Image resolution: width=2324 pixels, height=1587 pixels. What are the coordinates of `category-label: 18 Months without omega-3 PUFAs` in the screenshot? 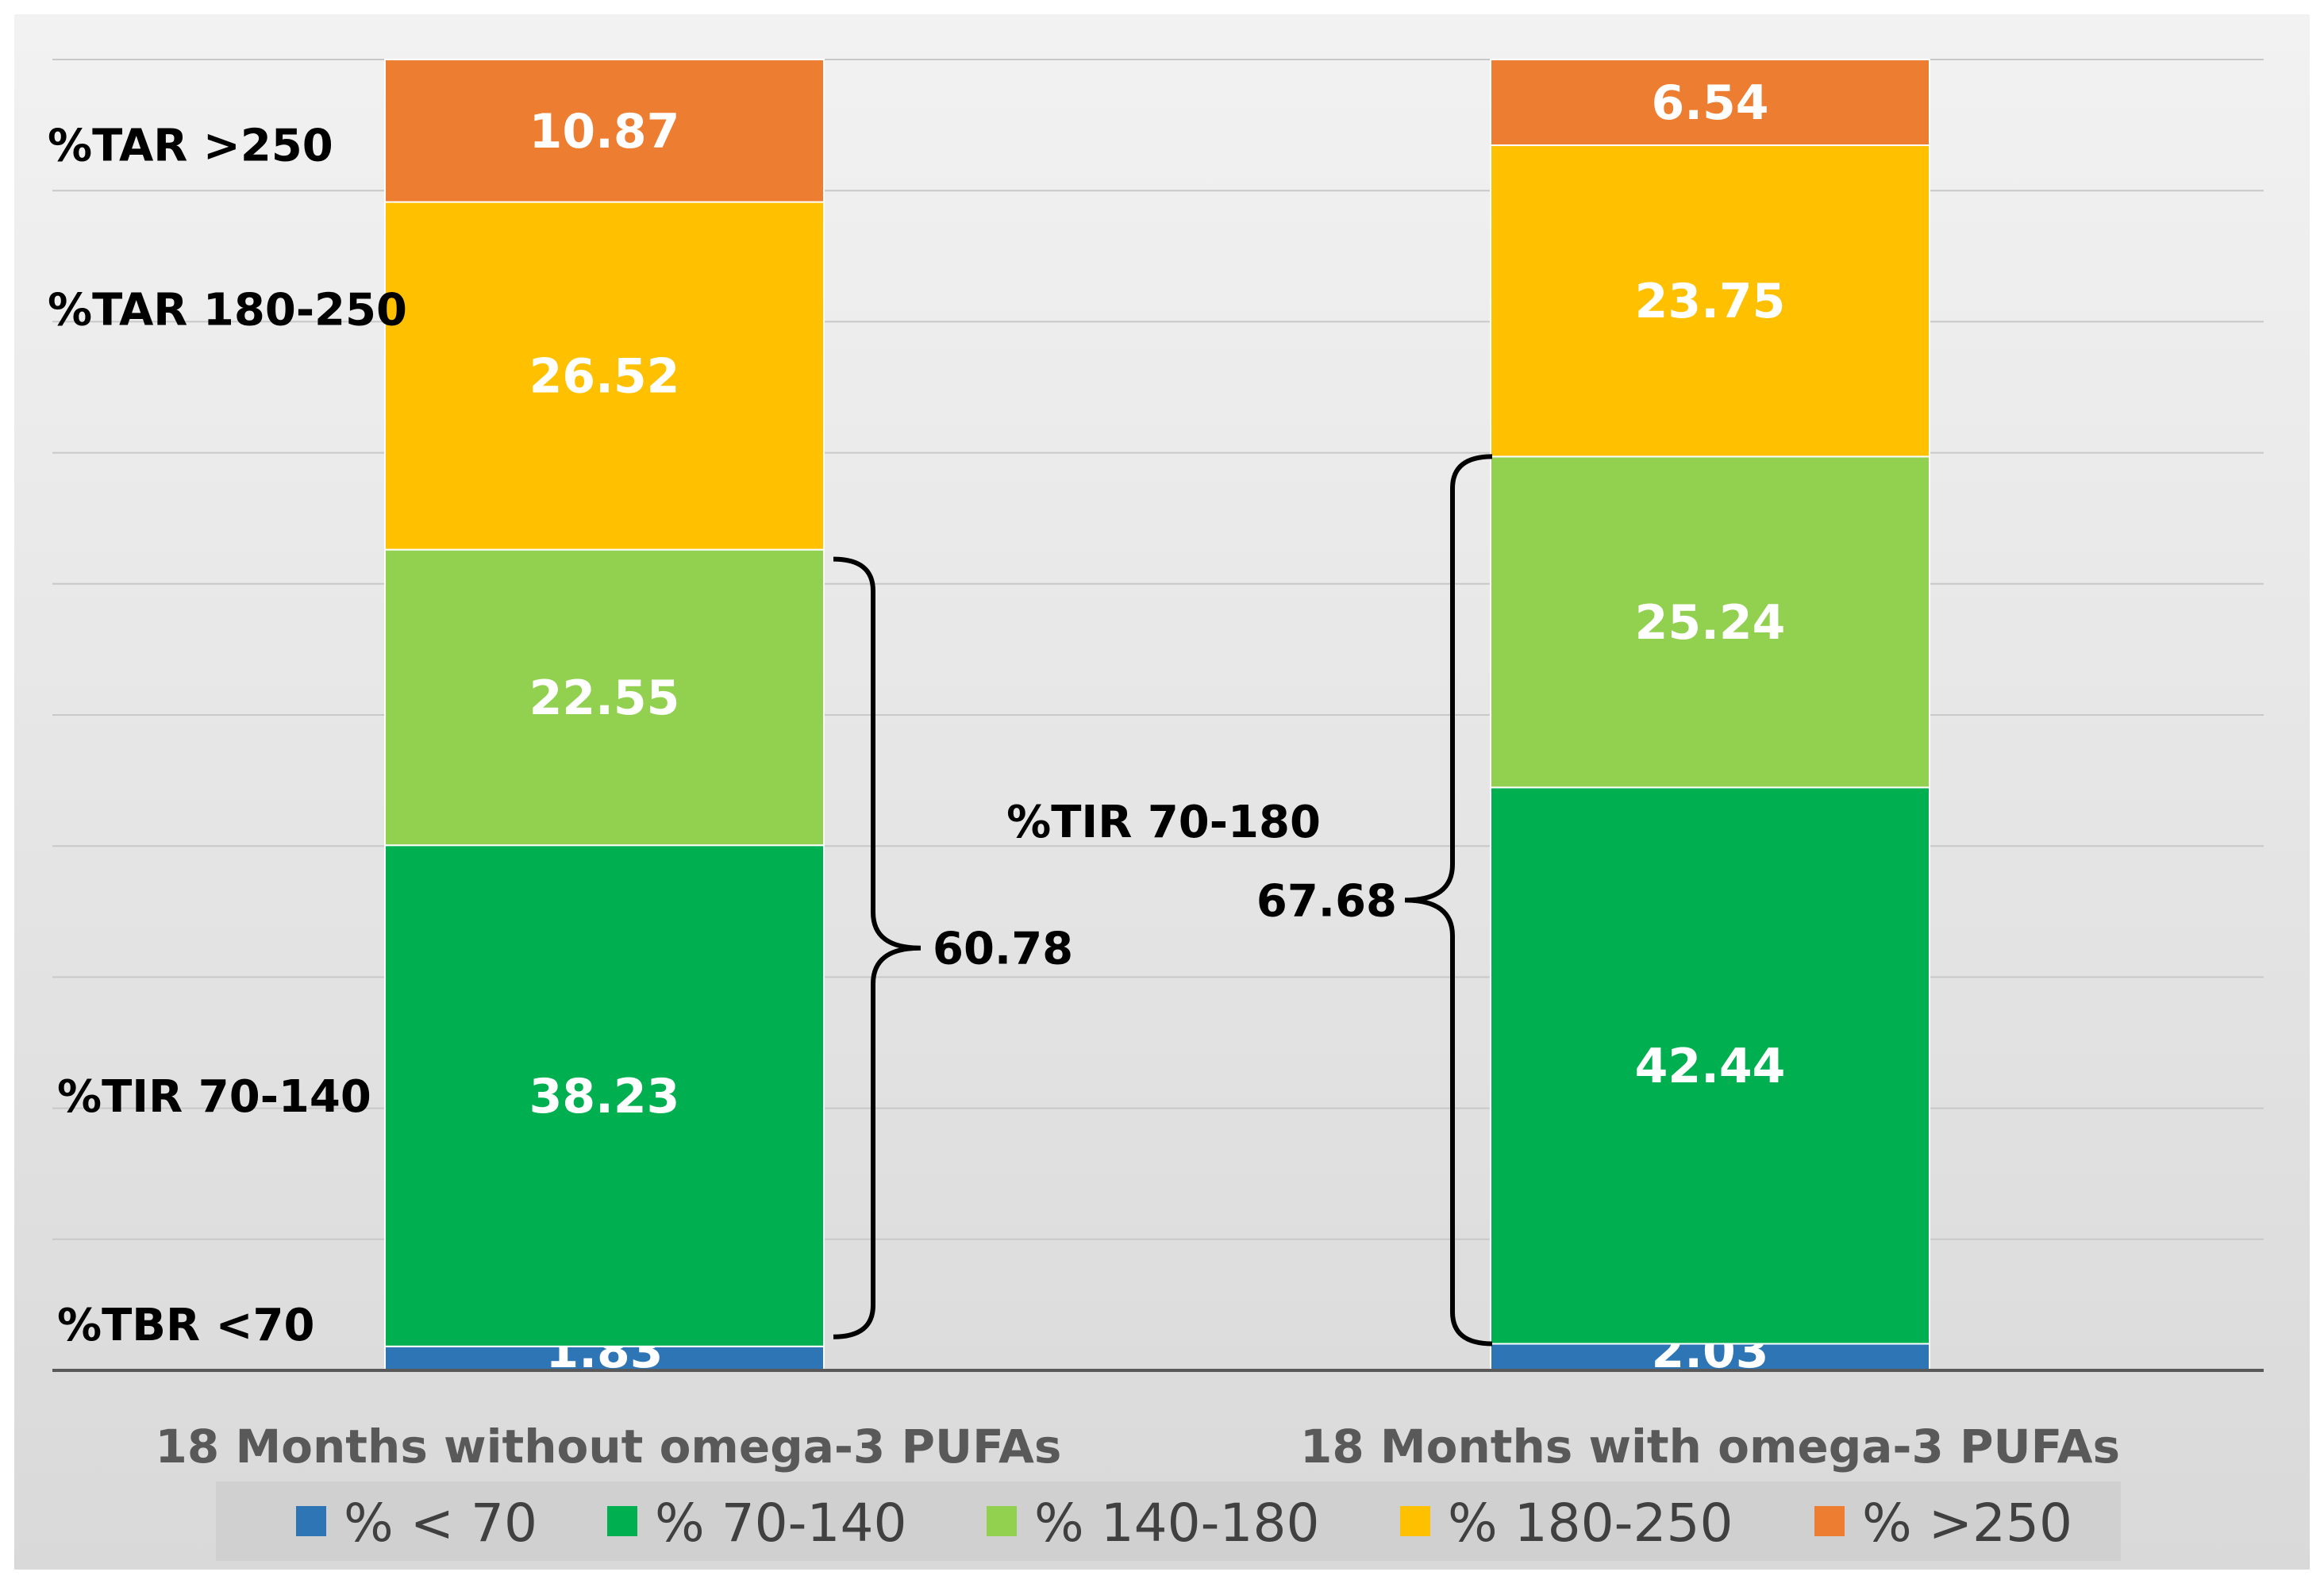 It's located at (609, 1447).